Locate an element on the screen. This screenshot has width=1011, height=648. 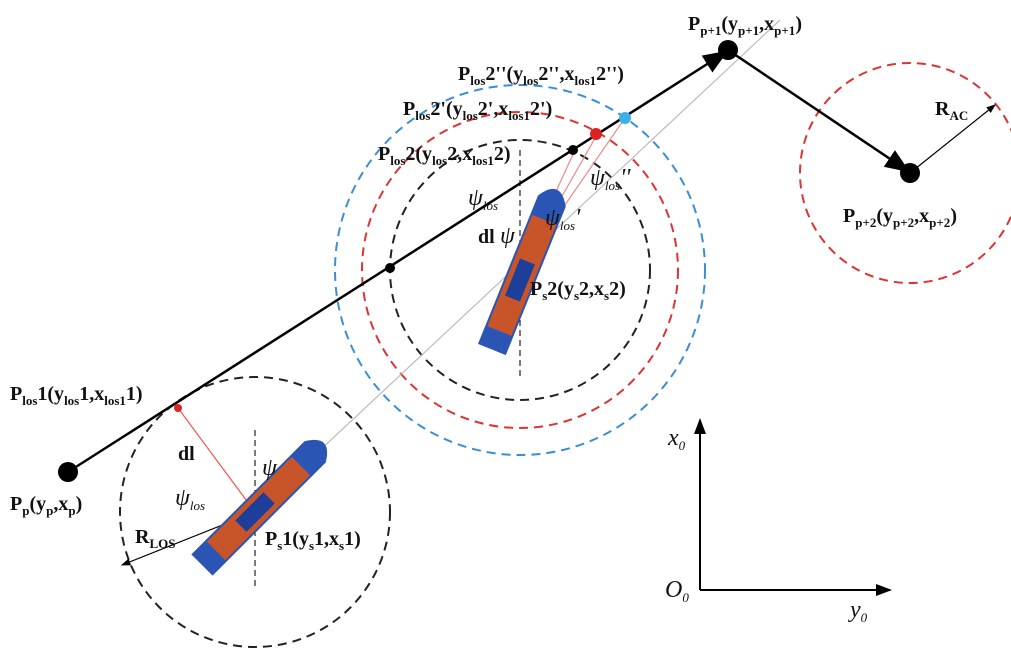
label: ψlos' is located at coordinates (563, 219).